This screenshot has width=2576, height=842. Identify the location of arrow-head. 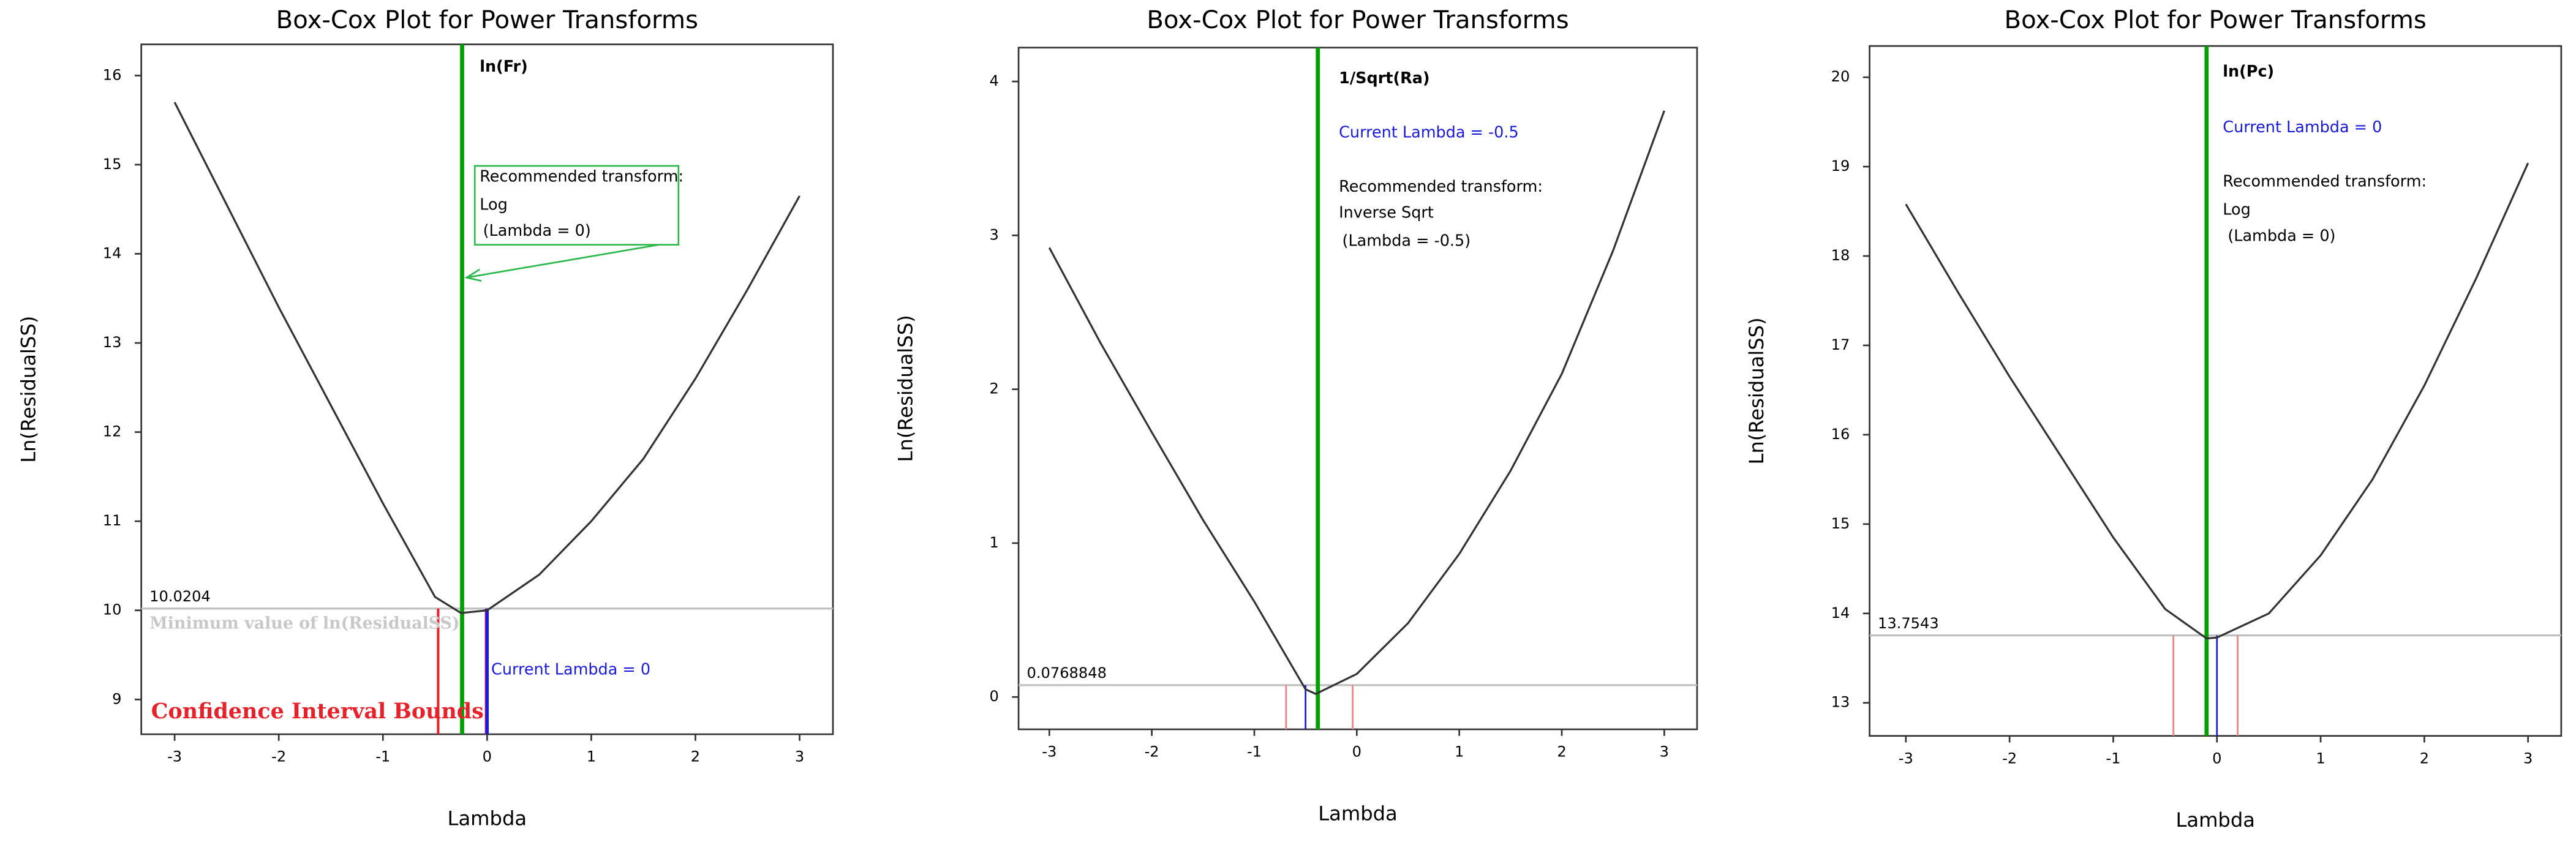
(473, 275).